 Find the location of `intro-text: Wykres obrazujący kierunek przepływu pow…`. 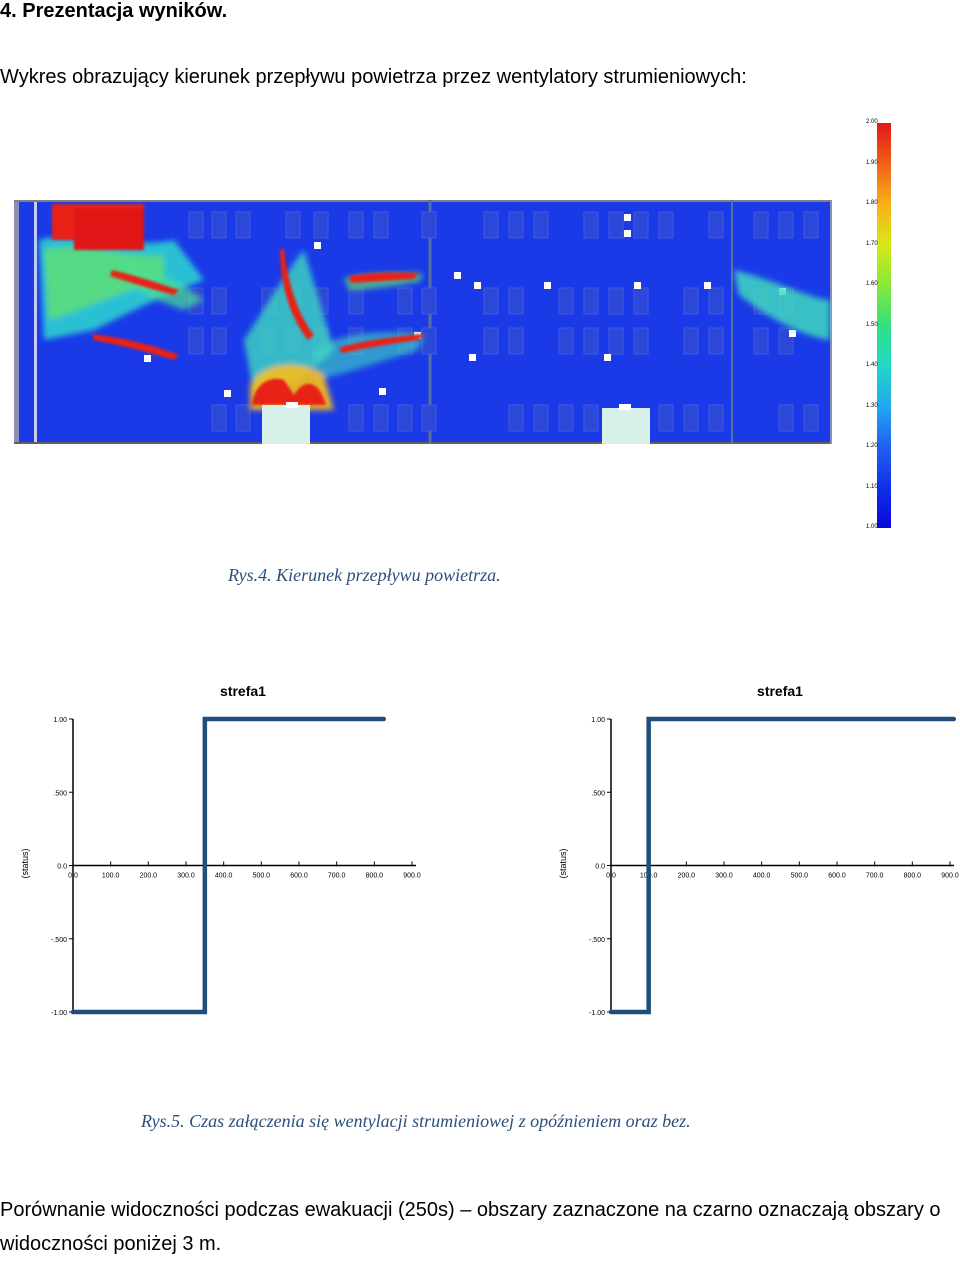

intro-text: Wykres obrazujący kierunek przepływu pow… is located at coordinates (373, 77).